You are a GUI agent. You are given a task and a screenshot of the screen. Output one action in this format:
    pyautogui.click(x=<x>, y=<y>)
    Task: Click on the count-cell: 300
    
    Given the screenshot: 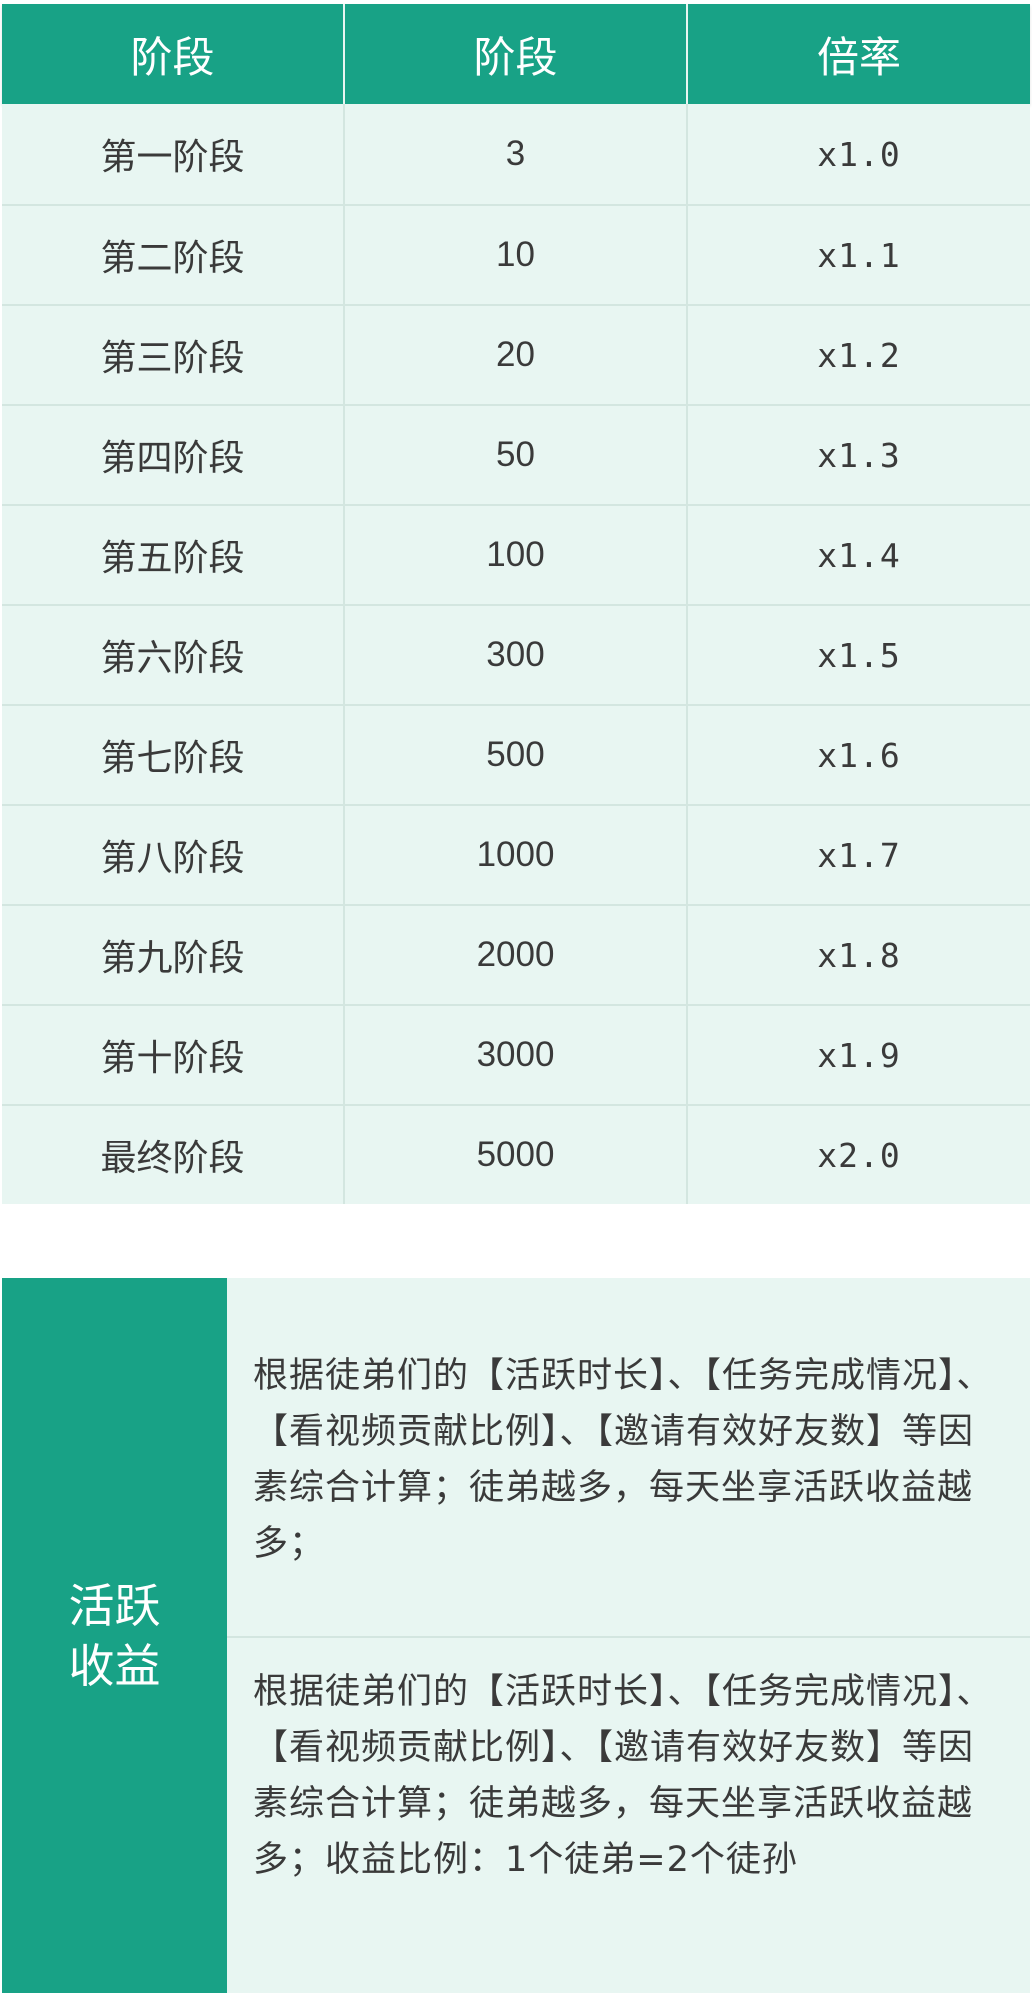 What is the action you would take?
    pyautogui.click(x=516, y=655)
    